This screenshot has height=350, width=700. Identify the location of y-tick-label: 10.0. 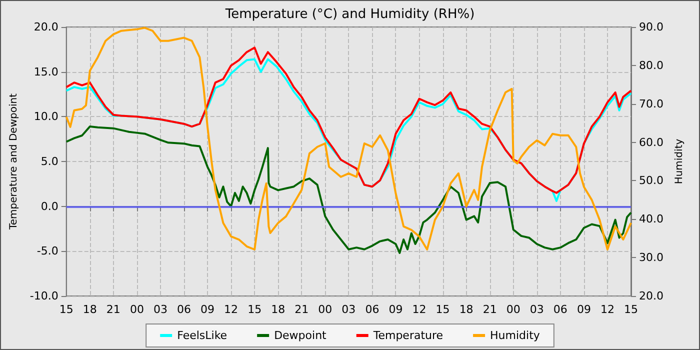
(46, 117).